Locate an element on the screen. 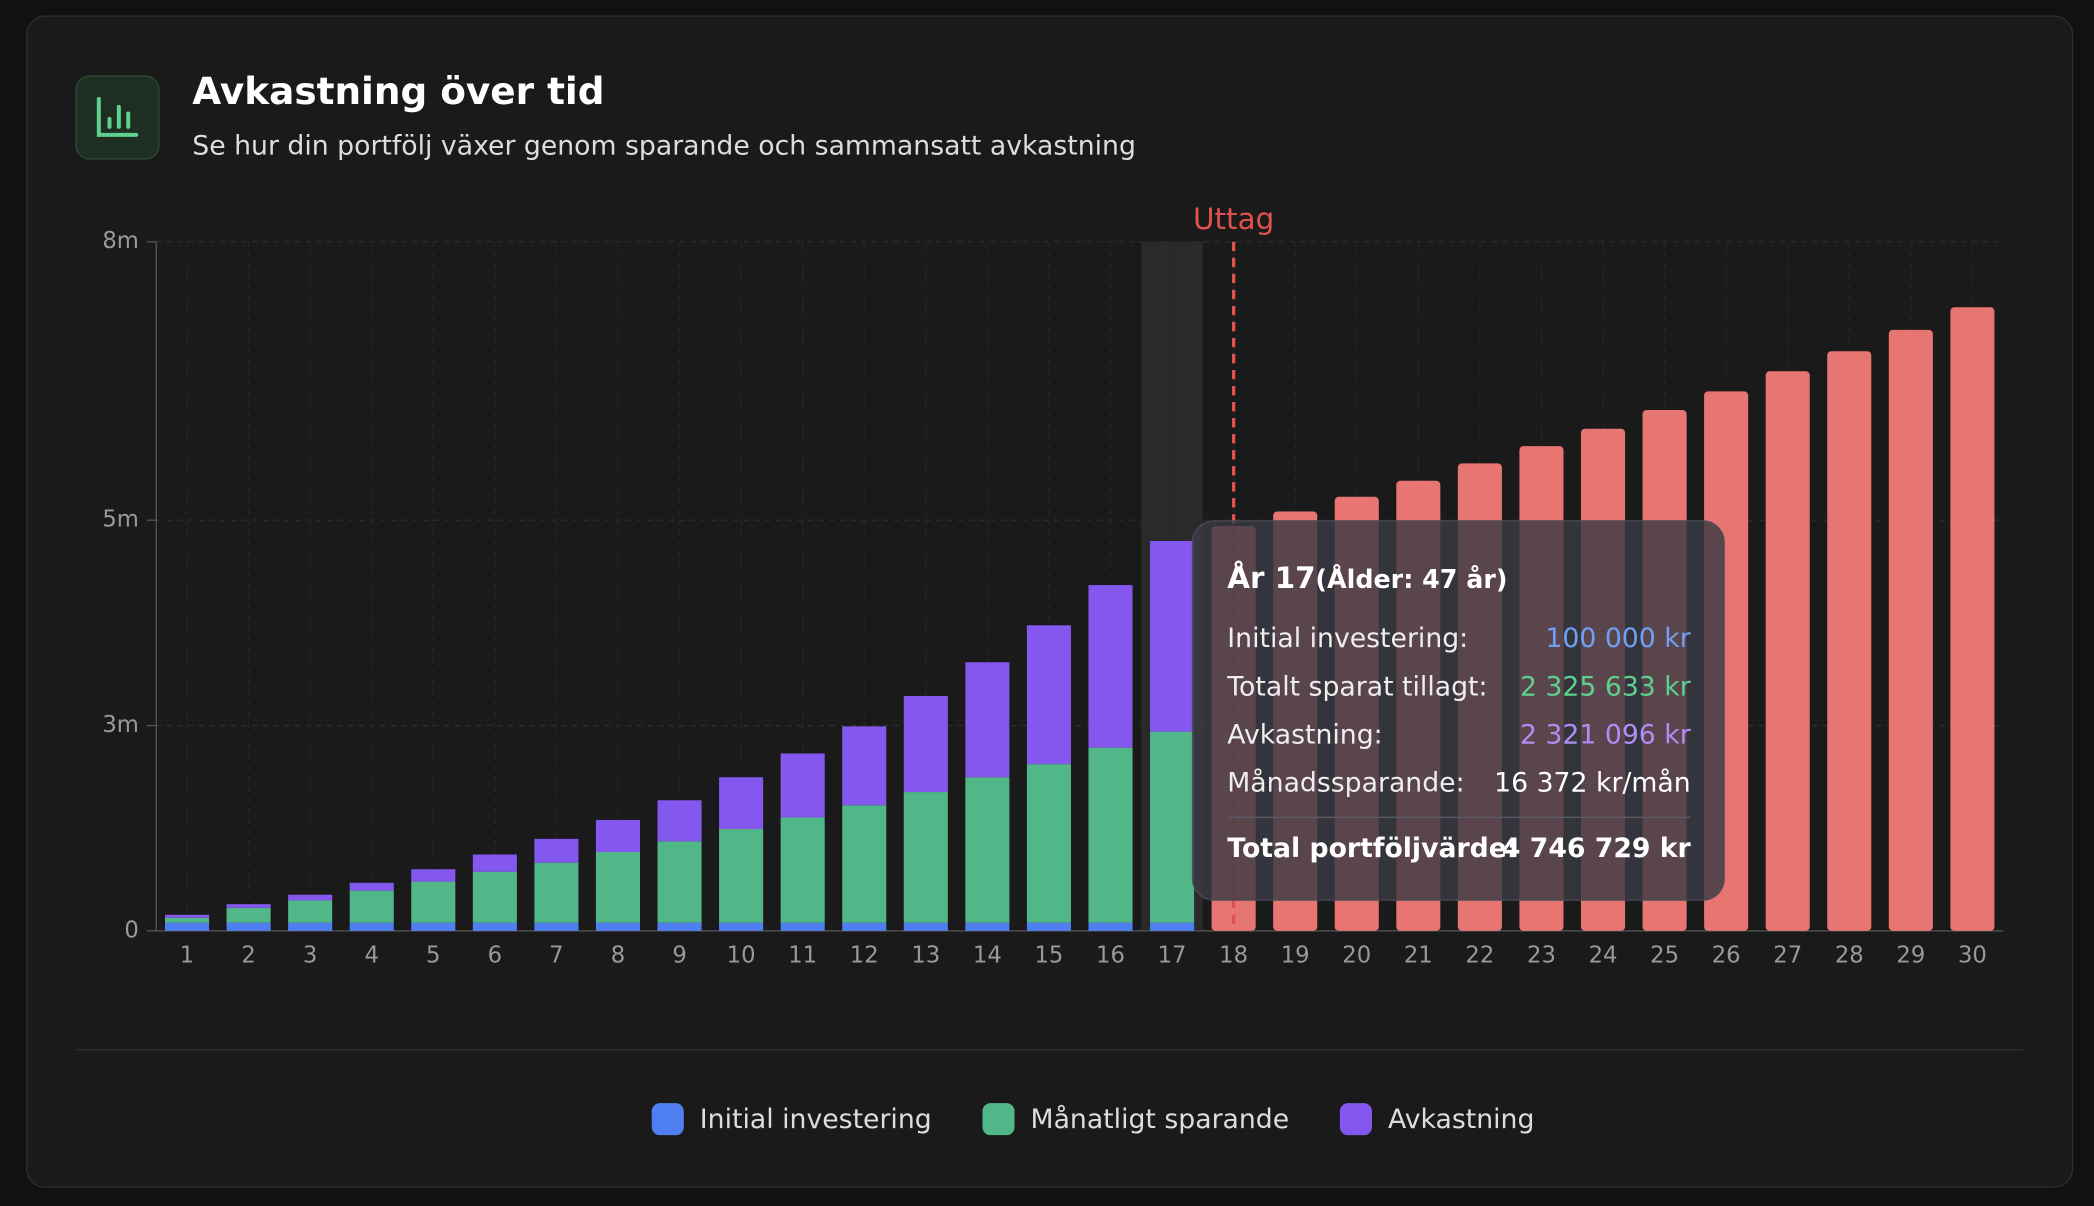 This screenshot has height=1206, width=2094. x-tick-label: 3 is located at coordinates (310, 956).